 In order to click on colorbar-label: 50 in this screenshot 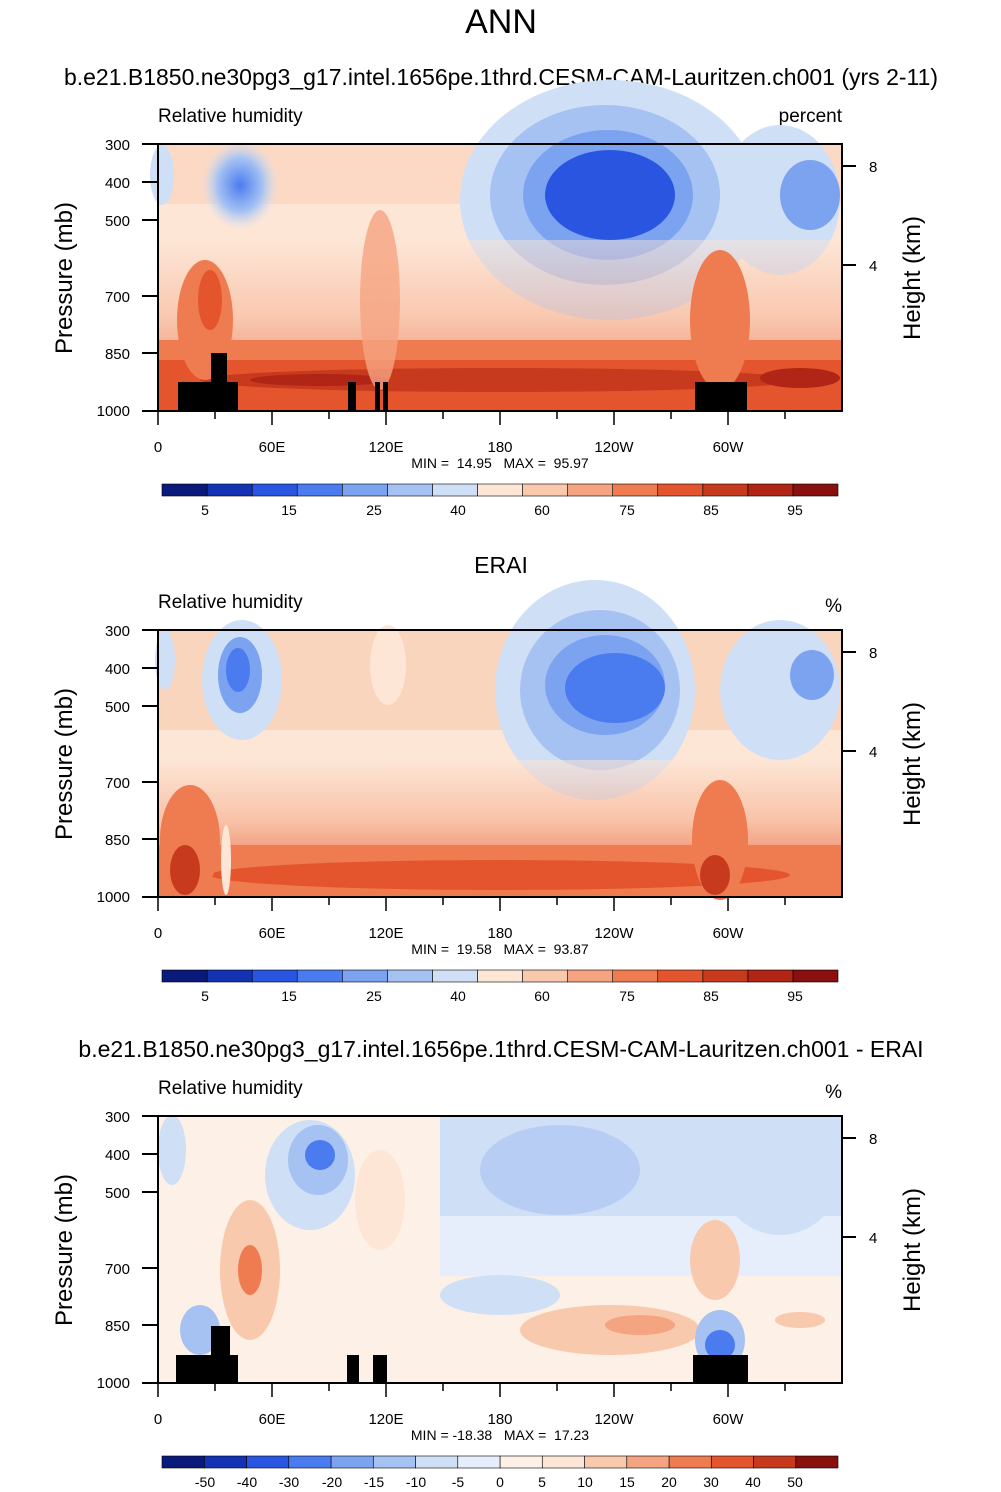, I will do `click(795, 1482)`.